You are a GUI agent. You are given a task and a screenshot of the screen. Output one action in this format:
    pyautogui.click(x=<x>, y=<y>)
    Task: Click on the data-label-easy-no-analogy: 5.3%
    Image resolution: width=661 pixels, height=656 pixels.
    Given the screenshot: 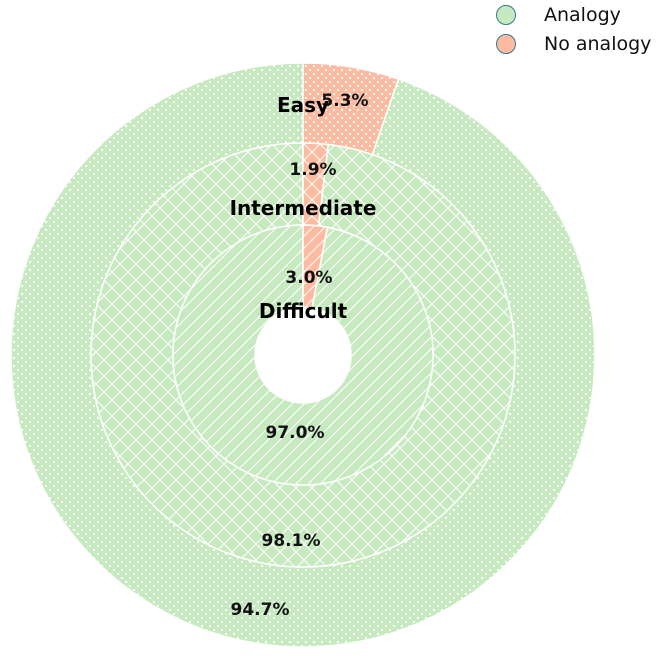 What is the action you would take?
    pyautogui.click(x=344, y=101)
    